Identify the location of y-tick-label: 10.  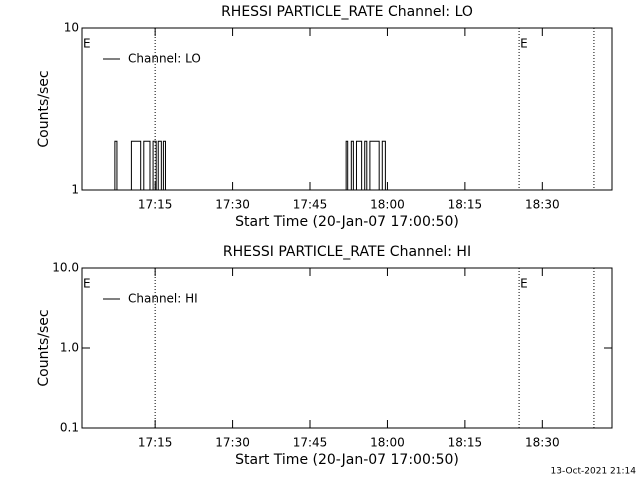
(71, 28).